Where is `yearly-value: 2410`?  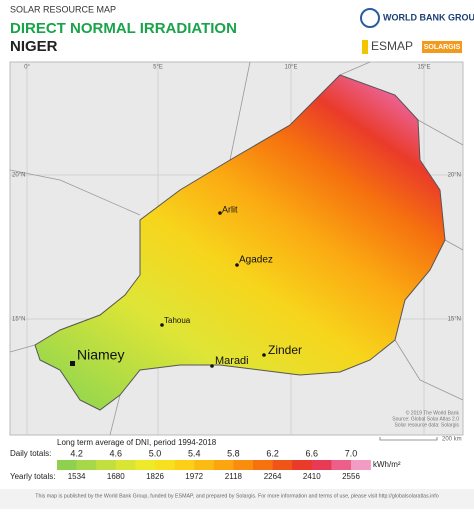
yearly-value: 2410 is located at coordinates (312, 476).